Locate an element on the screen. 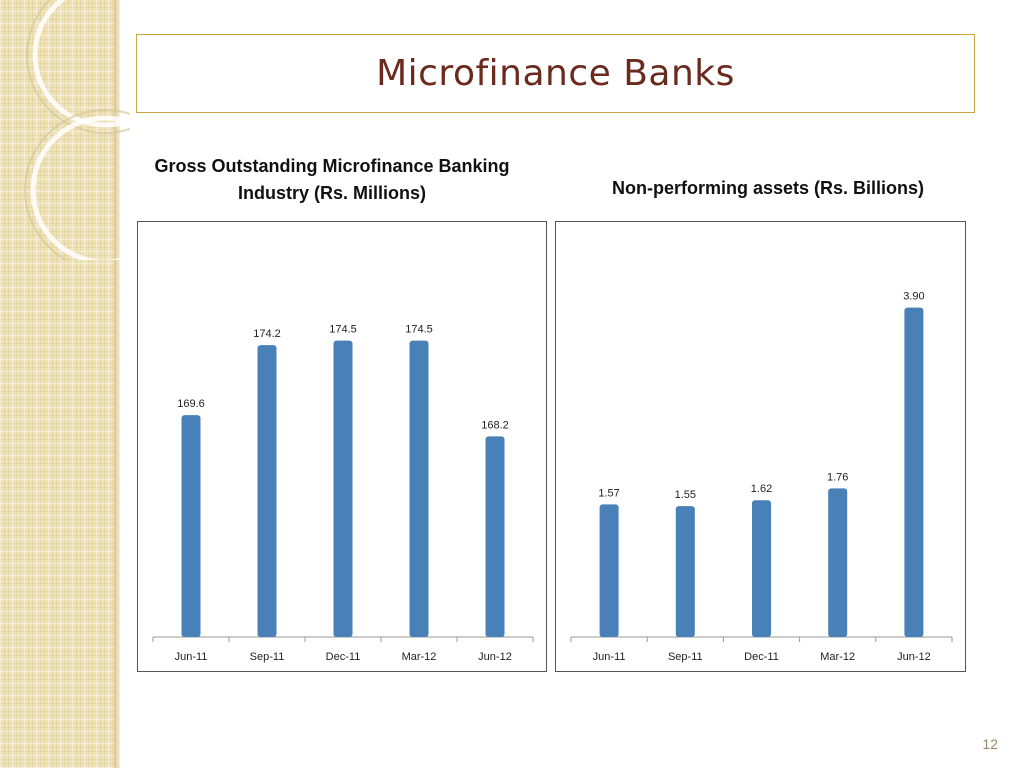 This screenshot has width=1024, height=768. right-chart-title: Non-performing assets (Rs. Billions) is located at coordinates (768, 188).